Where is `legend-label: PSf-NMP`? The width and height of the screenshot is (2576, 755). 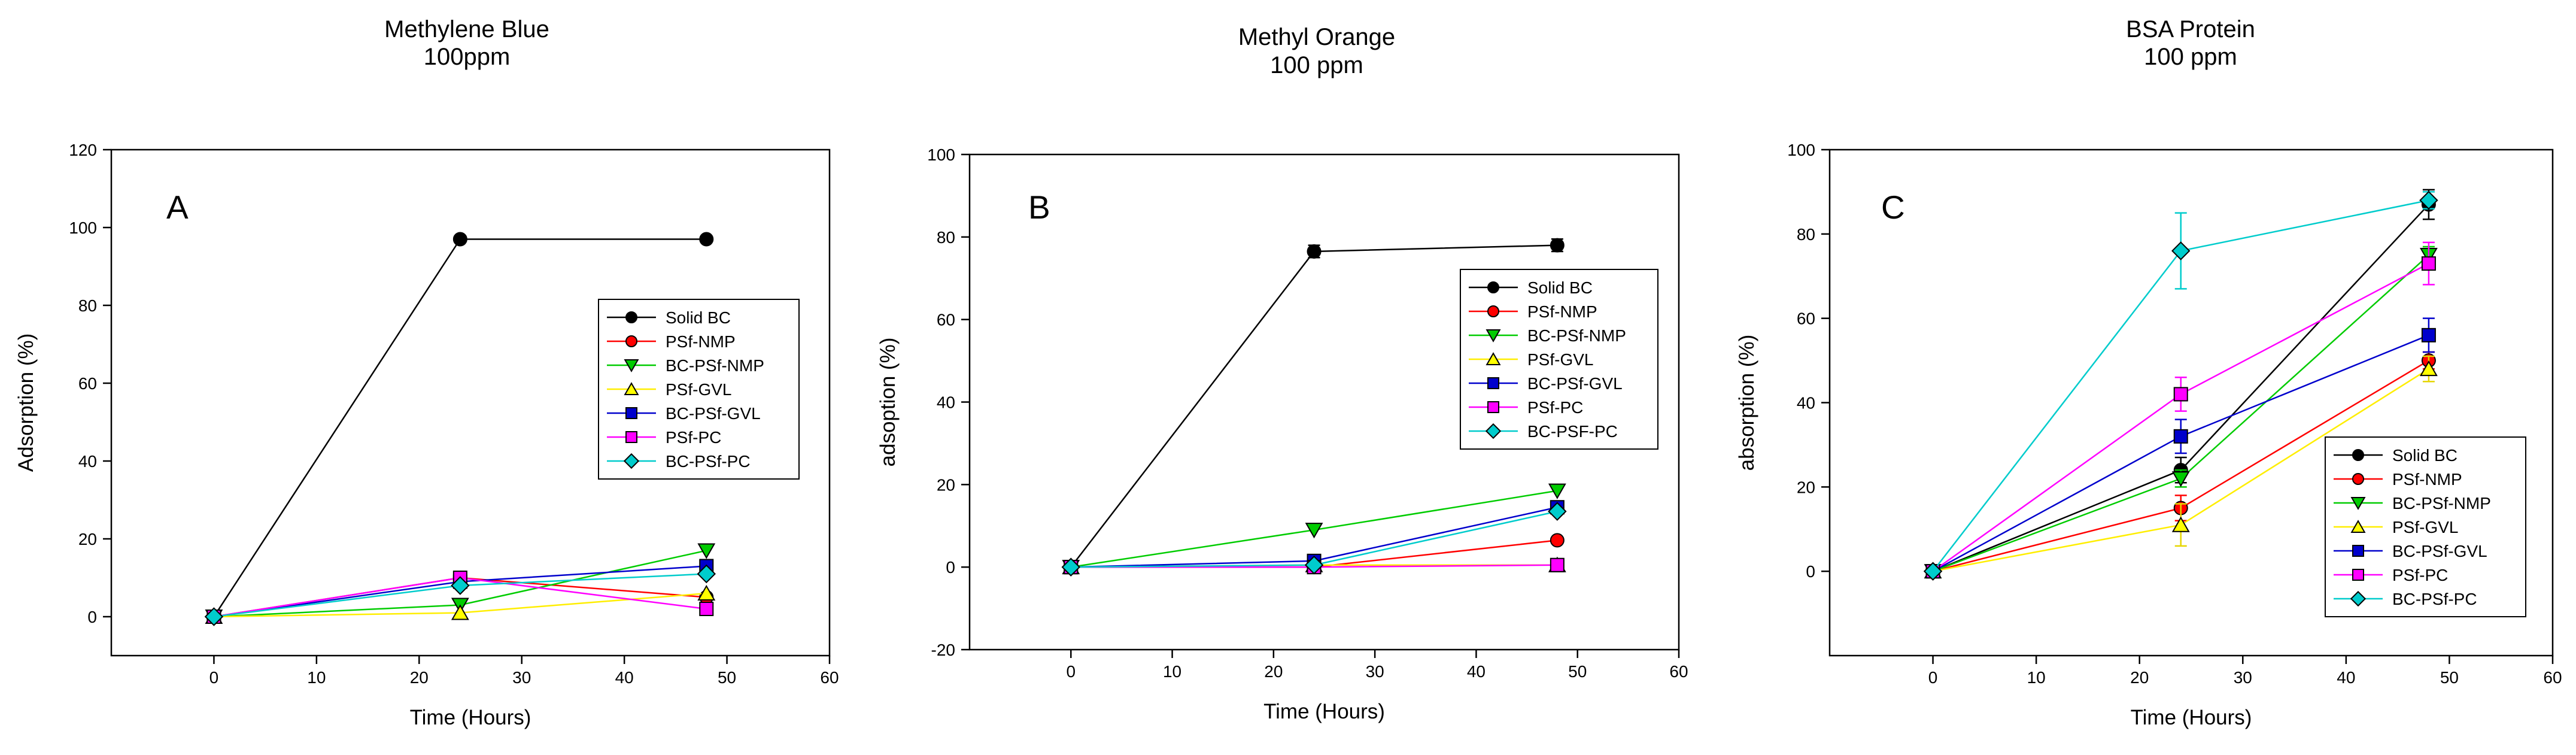 legend-label: PSf-NMP is located at coordinates (1562, 311).